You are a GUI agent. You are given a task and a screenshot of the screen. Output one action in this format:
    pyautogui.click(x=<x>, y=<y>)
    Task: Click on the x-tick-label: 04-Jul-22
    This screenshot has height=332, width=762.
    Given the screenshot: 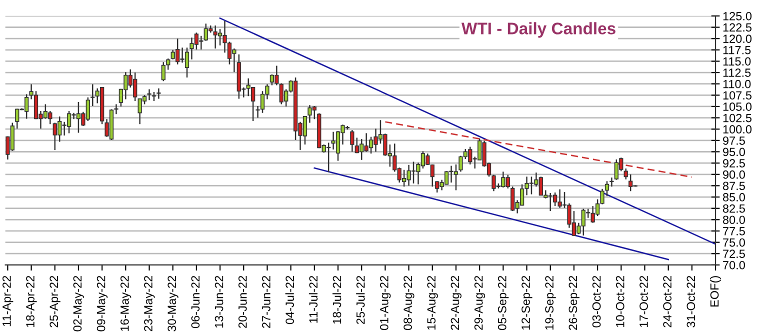 What is the action you would take?
    pyautogui.click(x=289, y=300)
    